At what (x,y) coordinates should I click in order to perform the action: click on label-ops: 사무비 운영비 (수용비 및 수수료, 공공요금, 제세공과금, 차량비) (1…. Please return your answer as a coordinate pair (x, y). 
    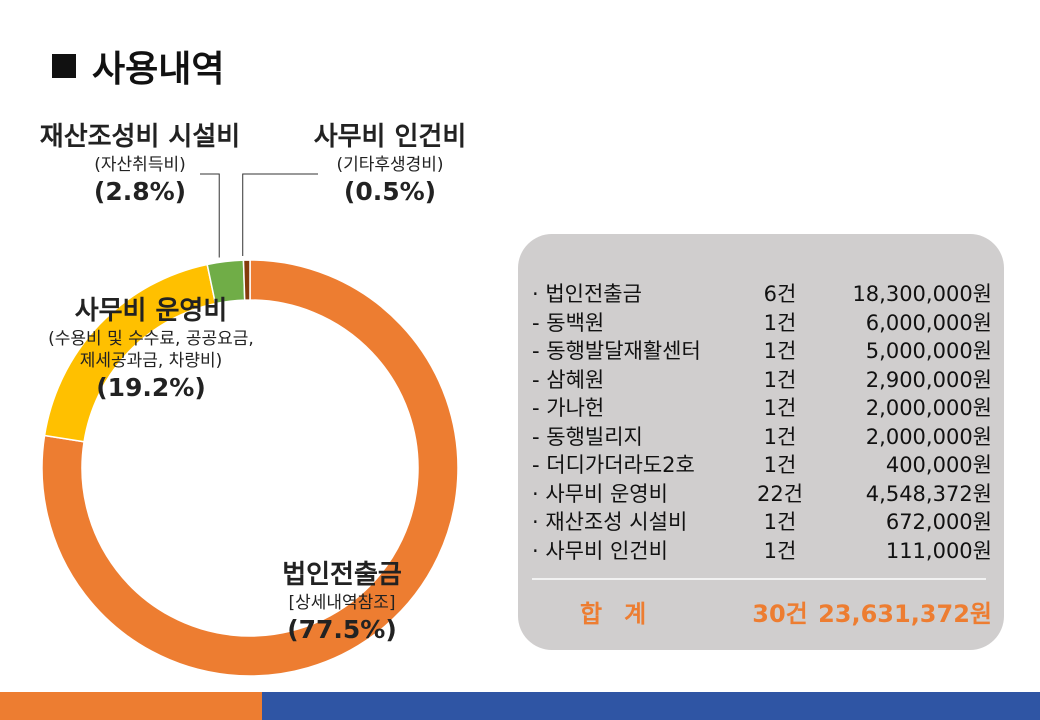
    Looking at the image, I should click on (151, 349).